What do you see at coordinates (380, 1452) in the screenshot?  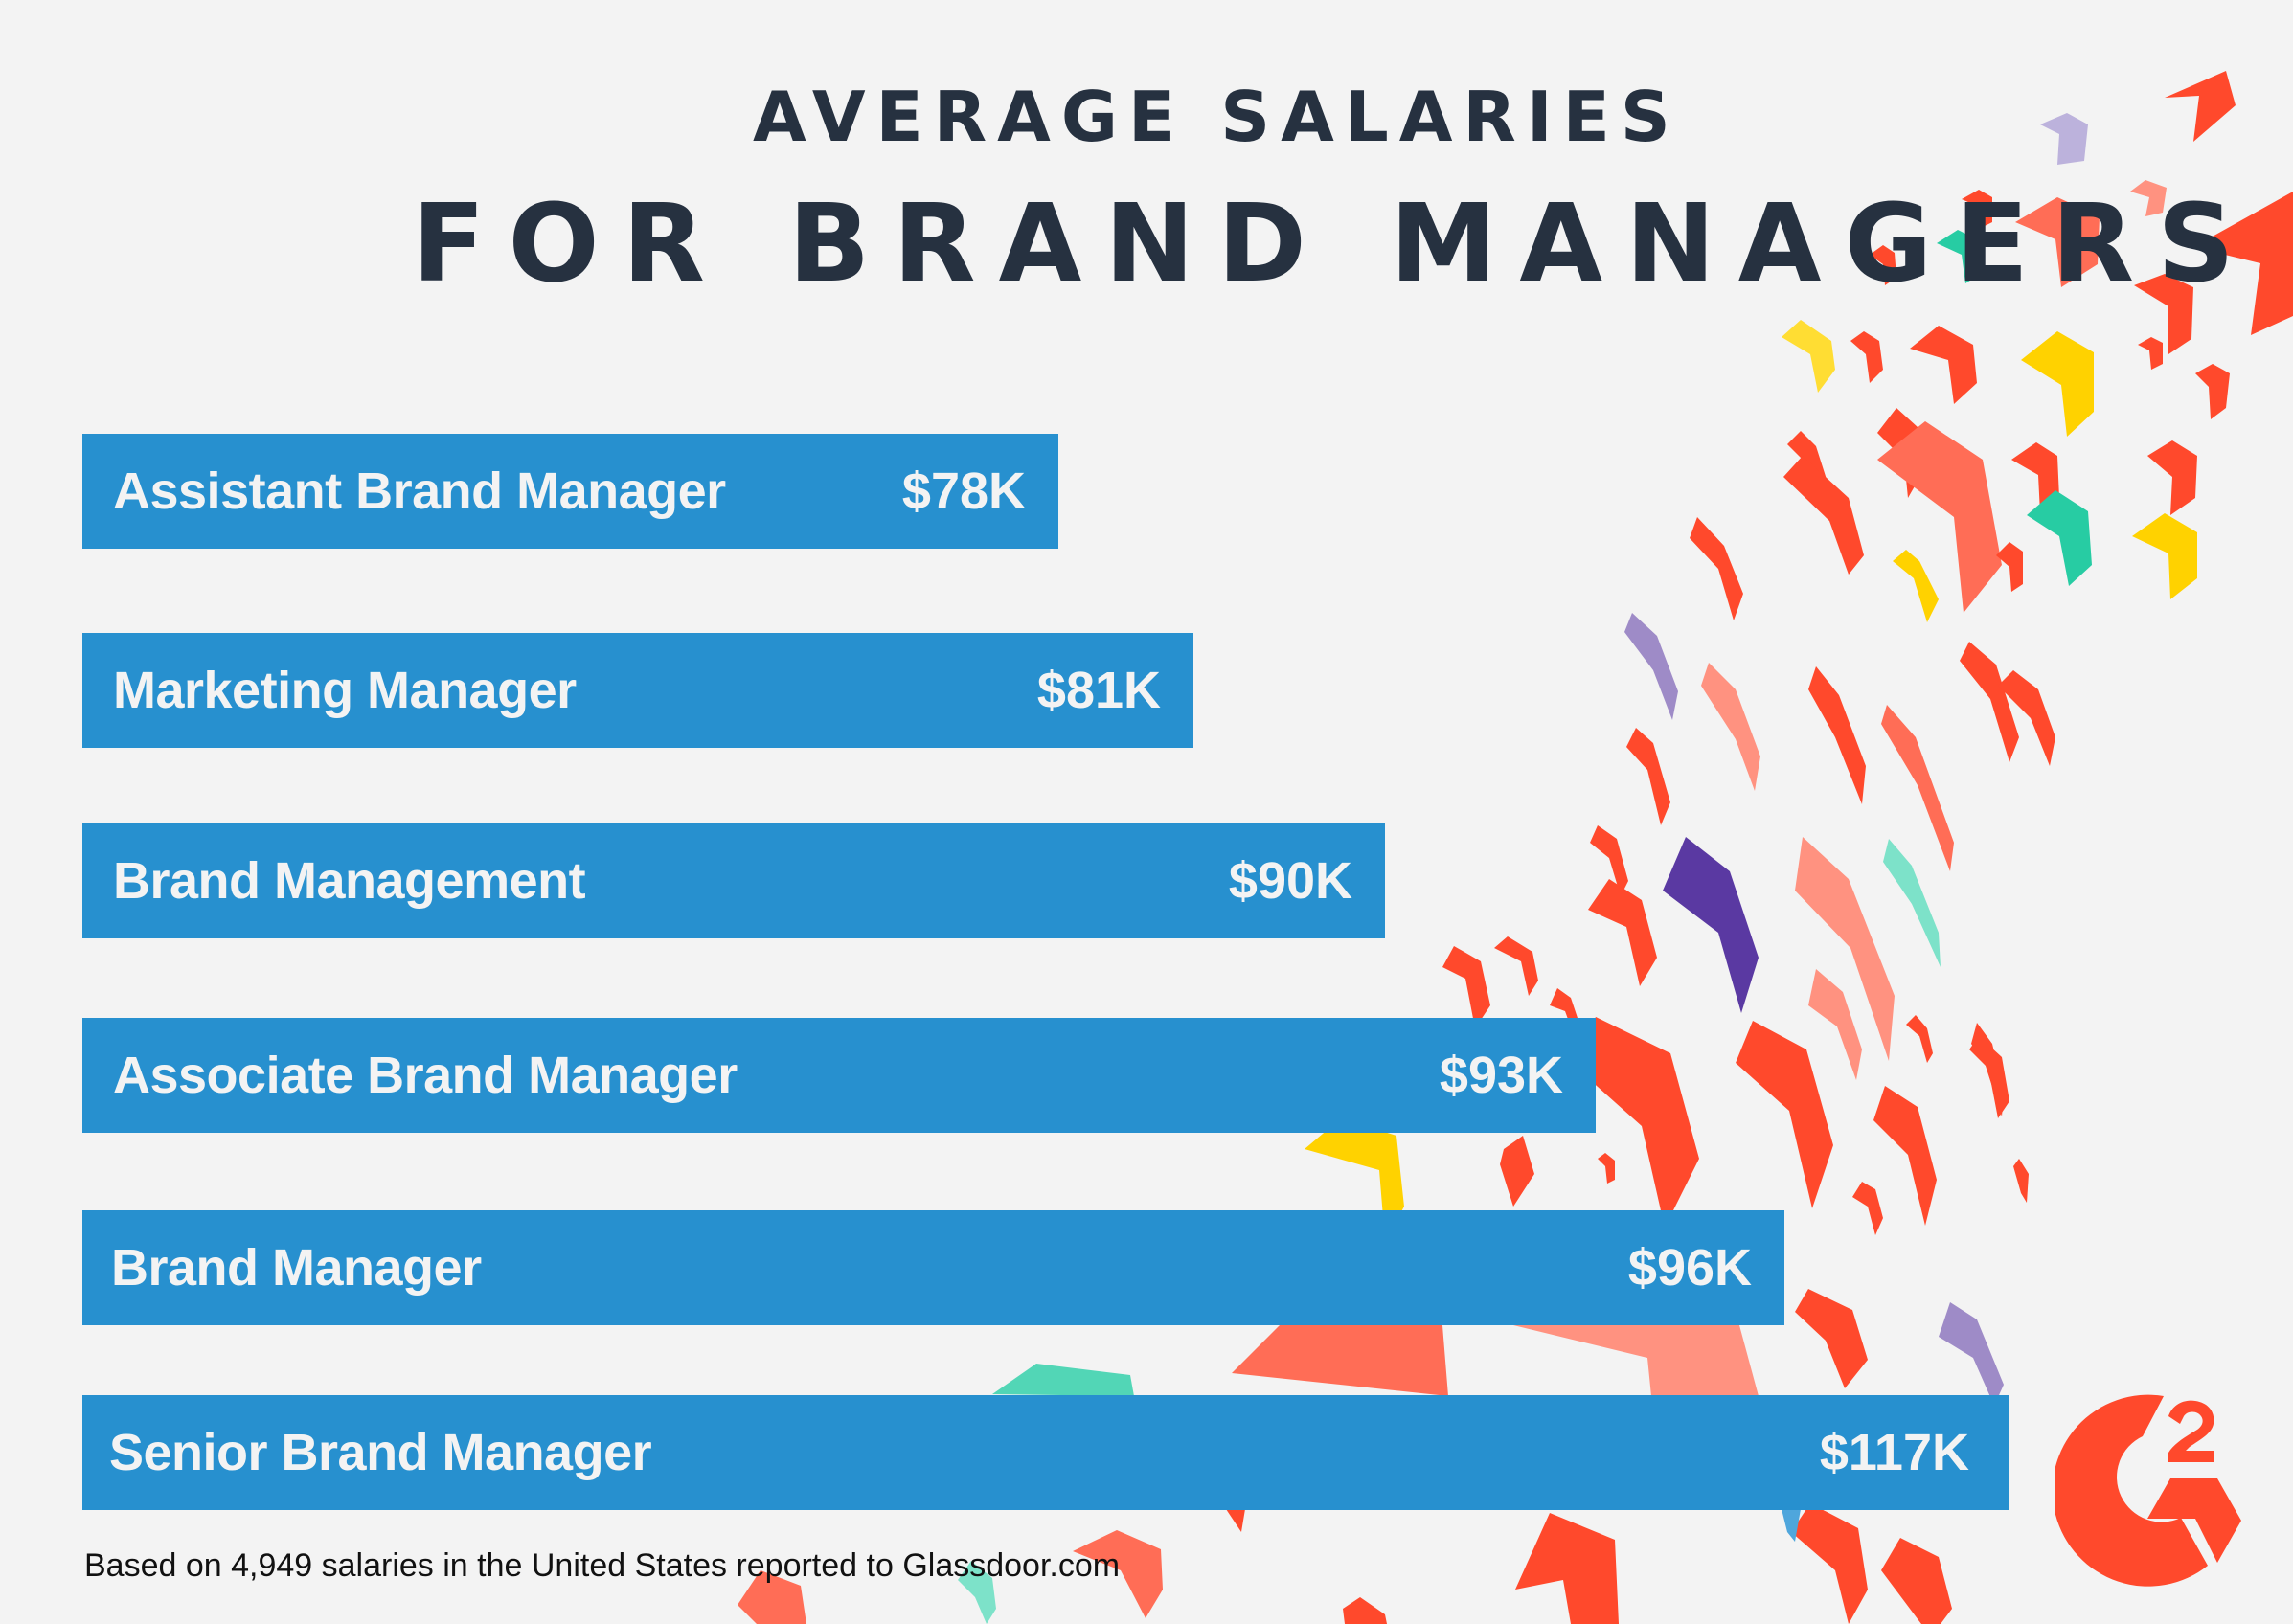 I see `bar-label: Senior Brand Manager` at bounding box center [380, 1452].